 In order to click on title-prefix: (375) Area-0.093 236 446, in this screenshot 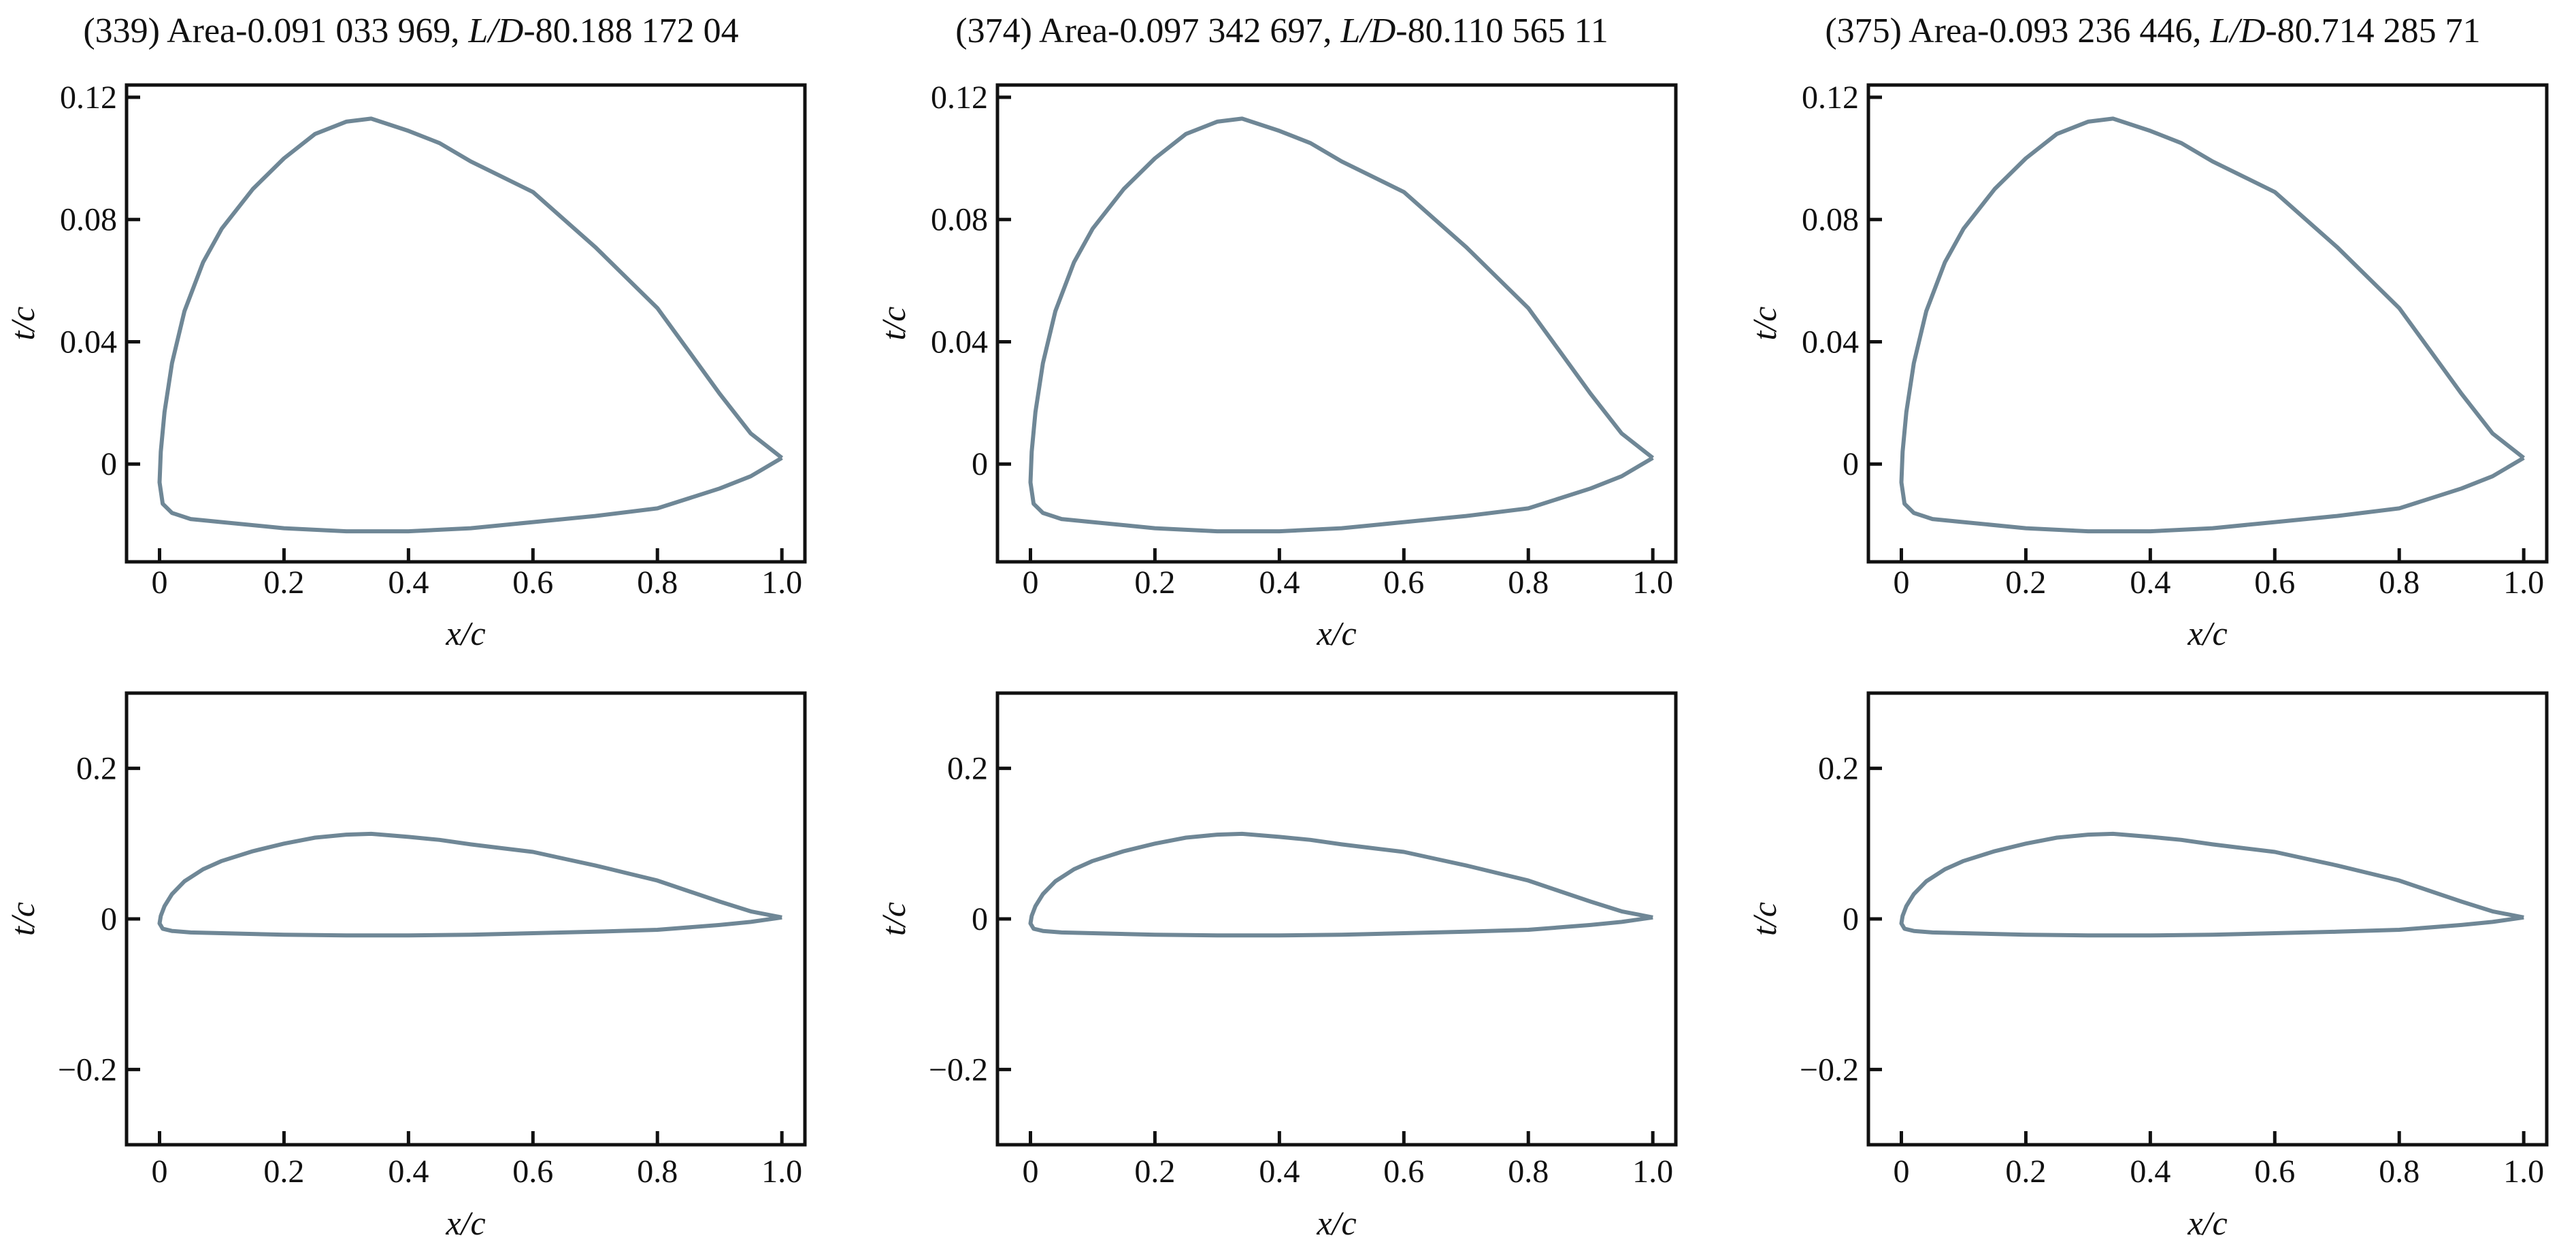, I will do `click(2017, 31)`.